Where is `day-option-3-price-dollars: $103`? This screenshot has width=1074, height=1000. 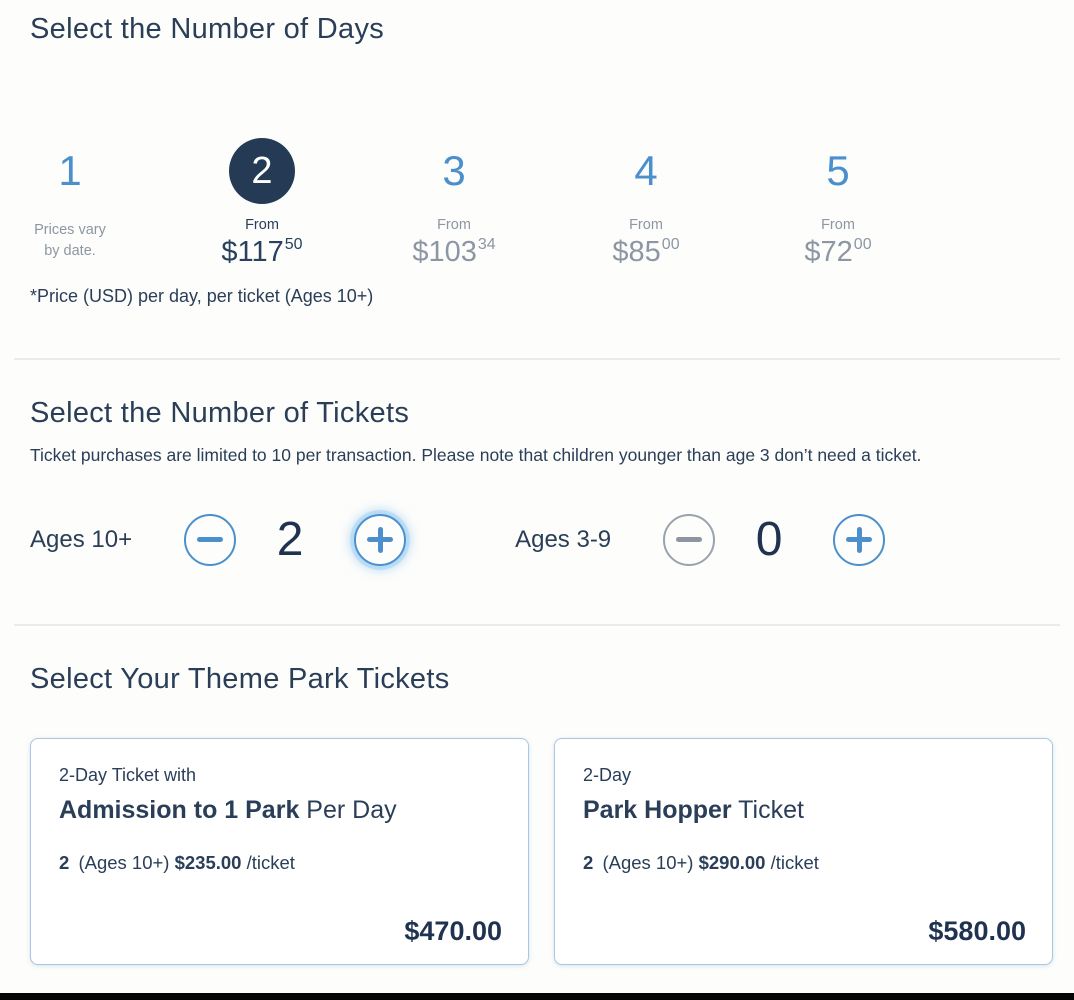 day-option-3-price-dollars: $103 is located at coordinates (444, 252).